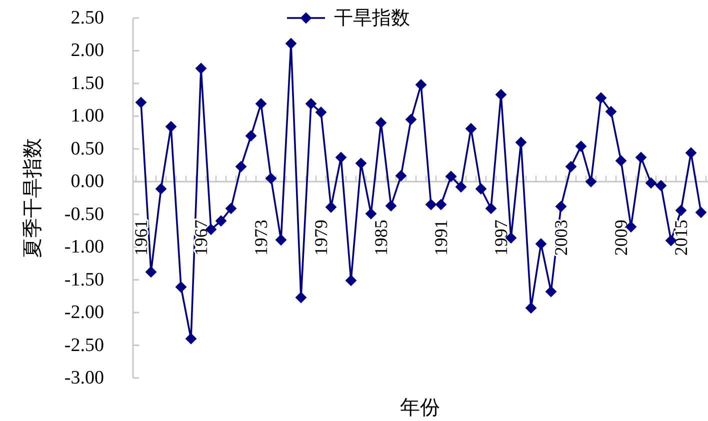 The height and width of the screenshot is (421, 708). I want to click on y-tick-label: 0.00, so click(87, 181).